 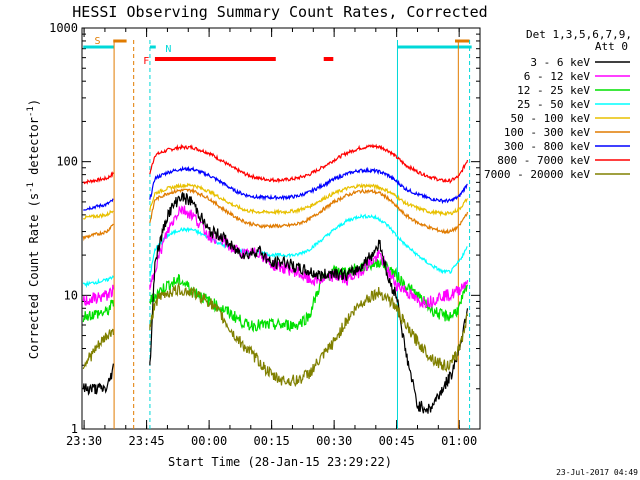 What do you see at coordinates (560, 62) in the screenshot?
I see `legend-label: 3 - 6 keV` at bounding box center [560, 62].